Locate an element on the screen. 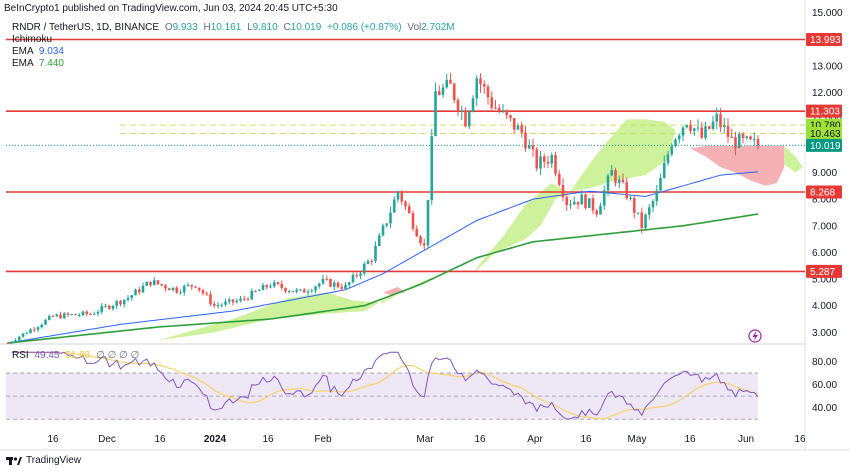  symbol-label: RNDR / TetherUS, 1D, BINANCE is located at coordinates (86, 27).